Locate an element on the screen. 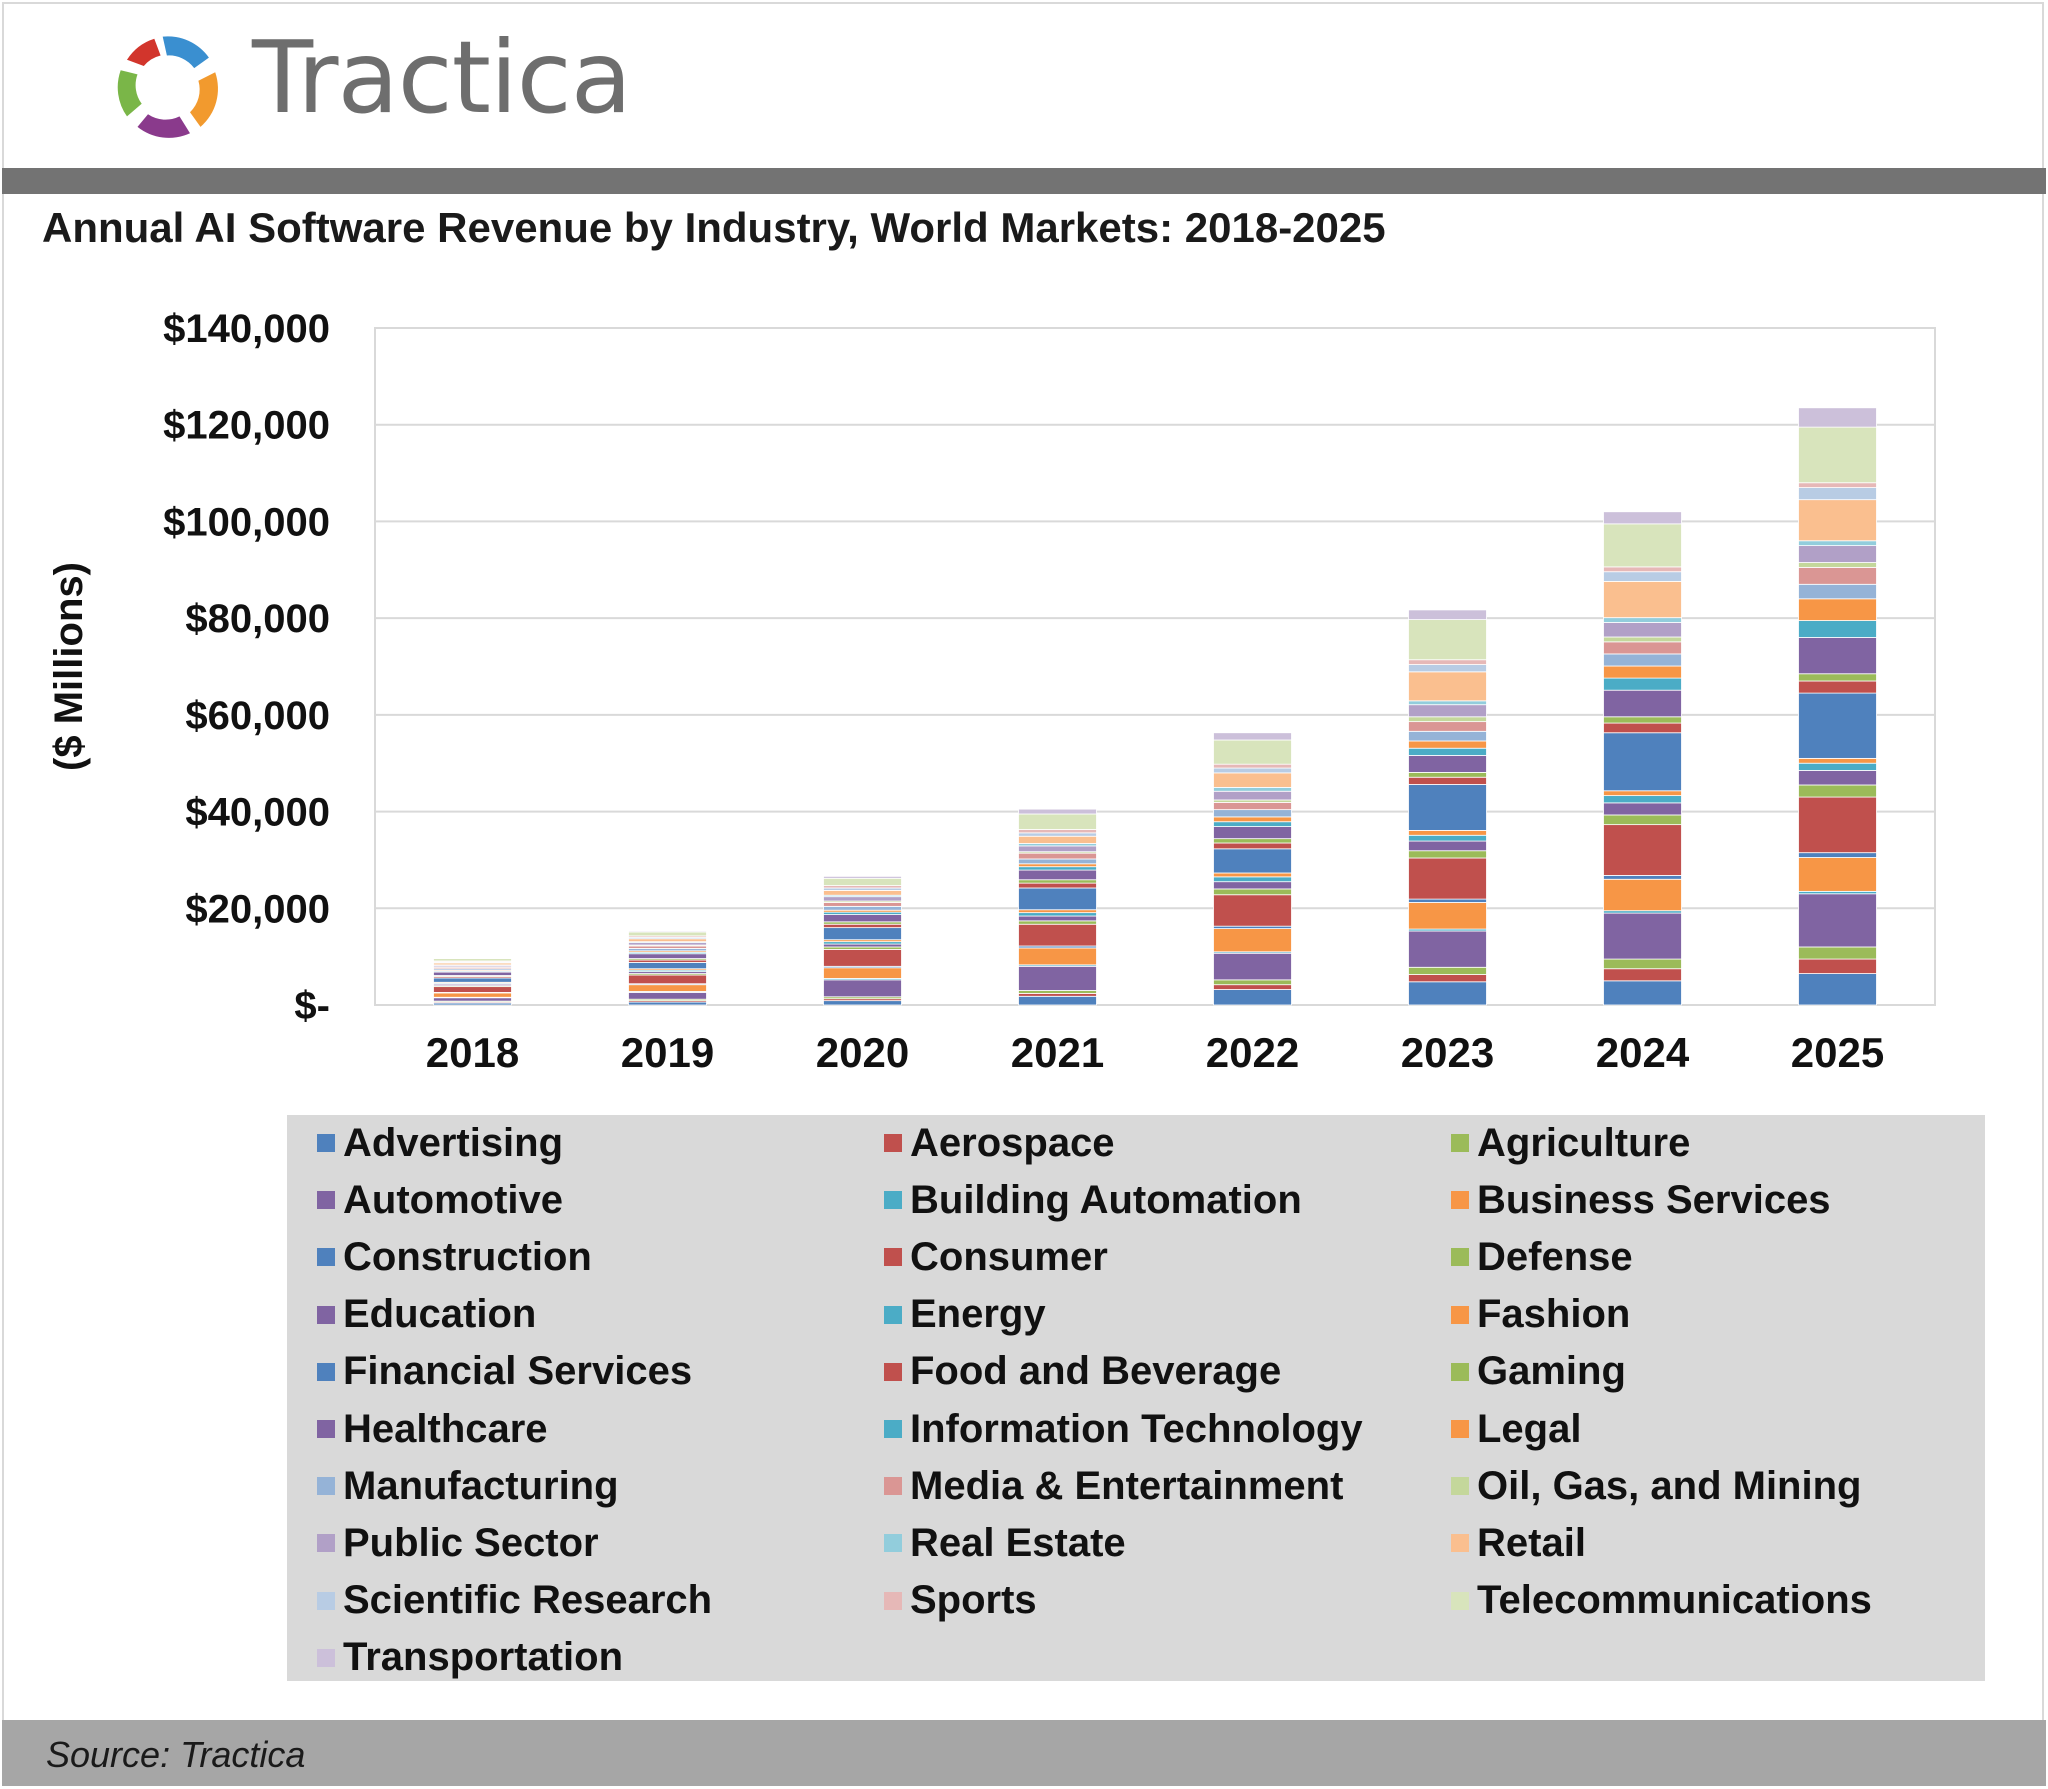 The width and height of the screenshot is (2048, 1789). legend-item: Scientific Research is located at coordinates (514, 1600).